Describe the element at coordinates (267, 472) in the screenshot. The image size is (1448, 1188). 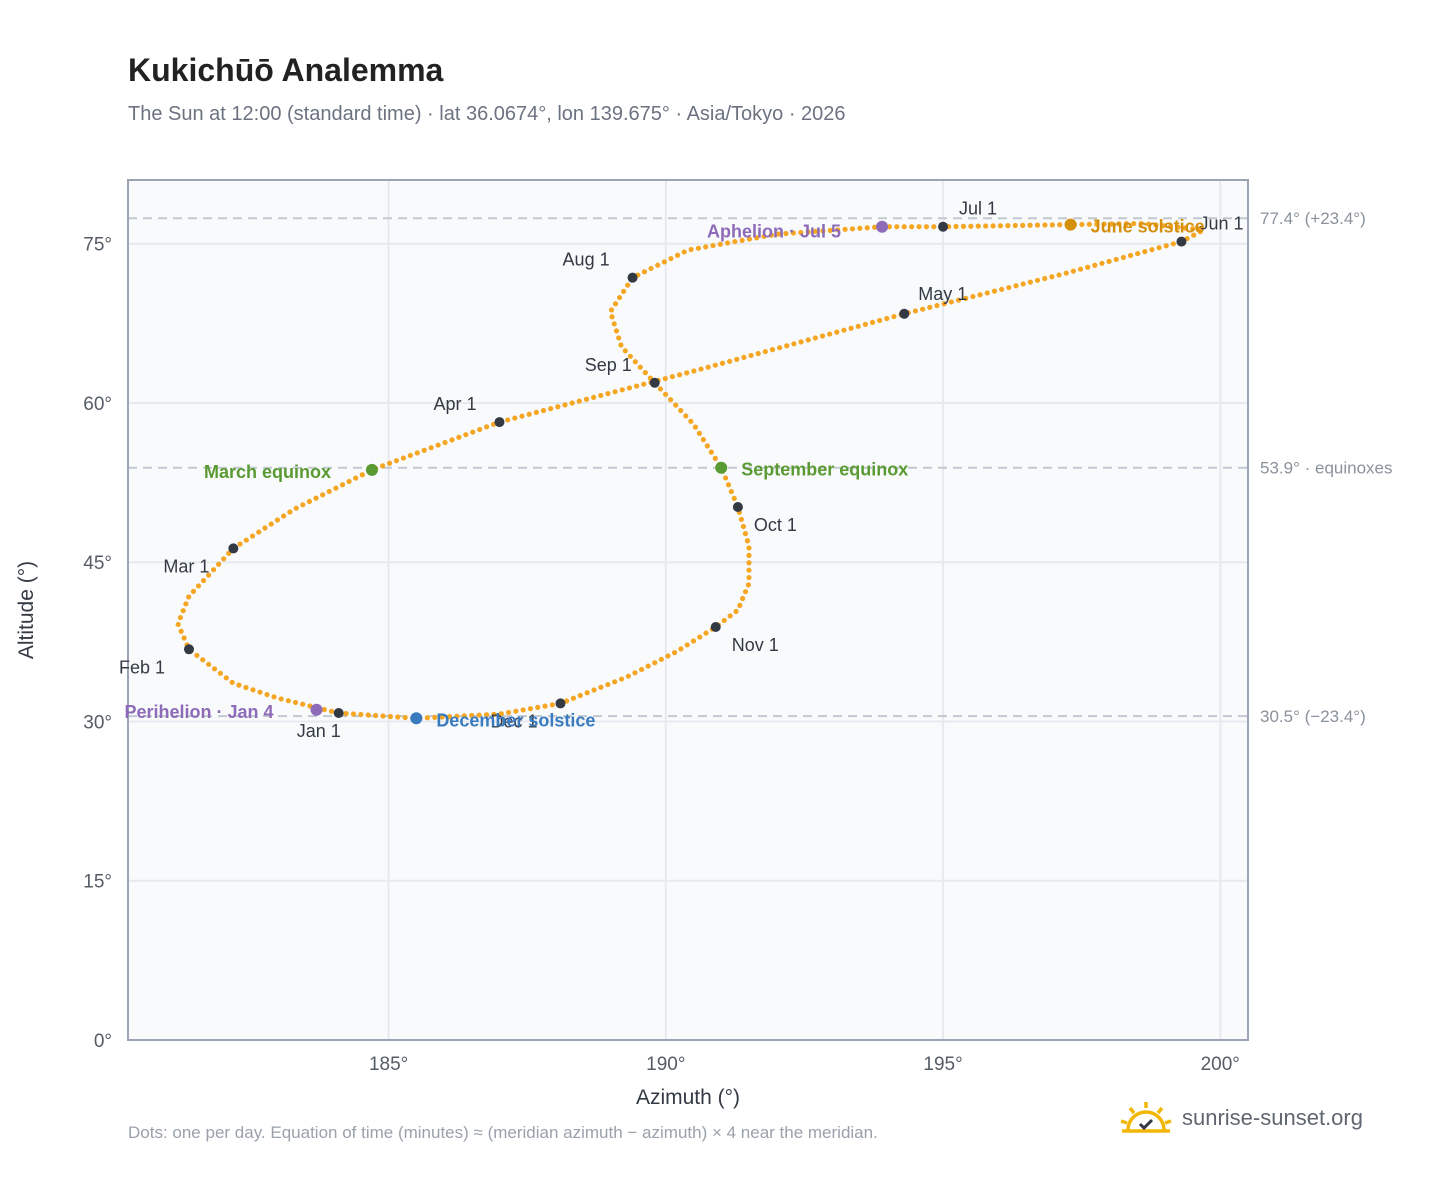
I see `event-label: March equinox` at that location.